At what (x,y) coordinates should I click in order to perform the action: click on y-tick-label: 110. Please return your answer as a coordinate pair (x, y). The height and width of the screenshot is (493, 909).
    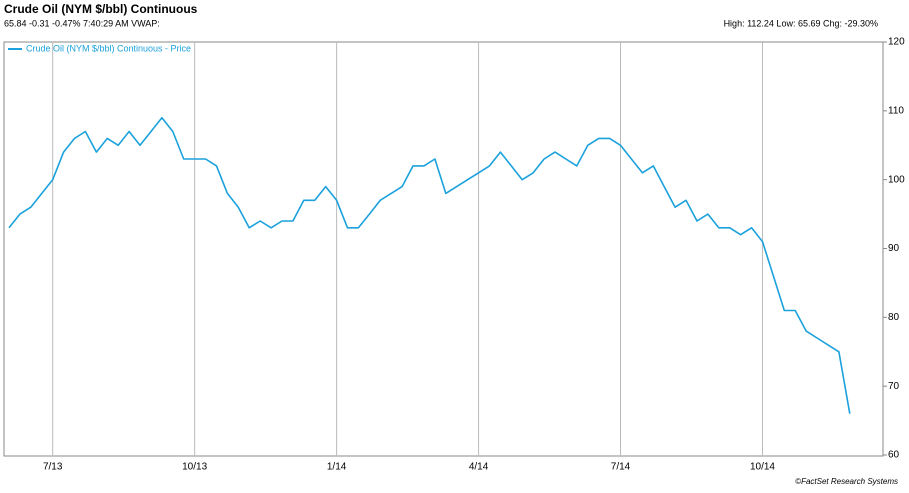
    Looking at the image, I should click on (896, 110).